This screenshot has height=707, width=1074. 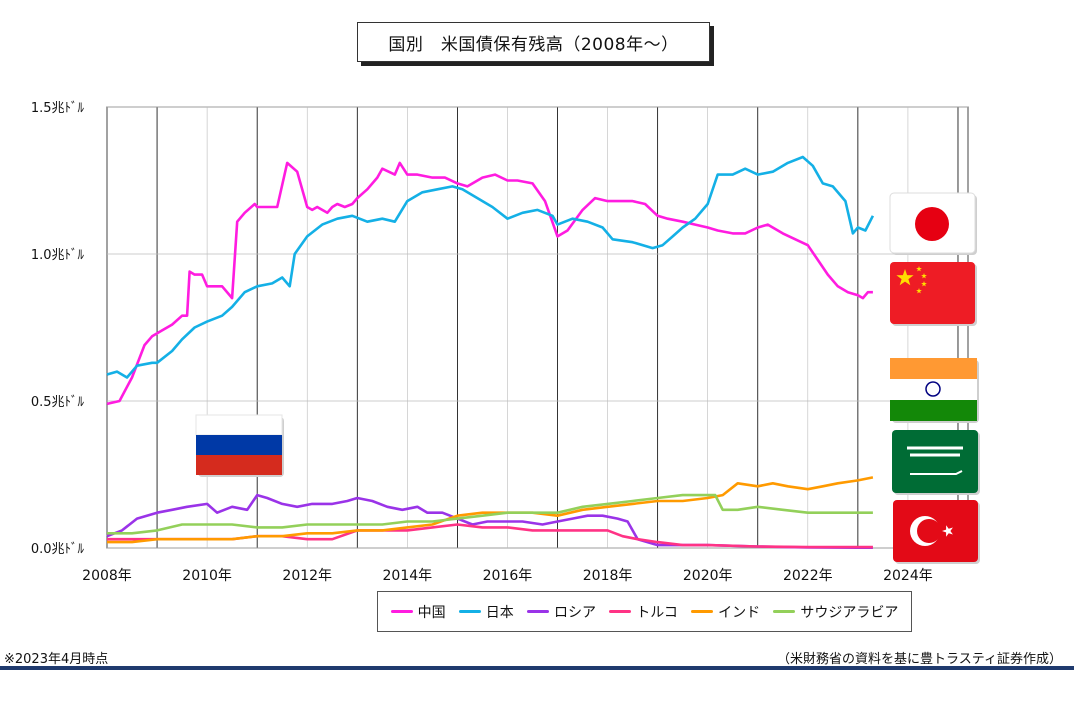 What do you see at coordinates (808, 576) in the screenshot?
I see `x-tick-label: 2022年` at bounding box center [808, 576].